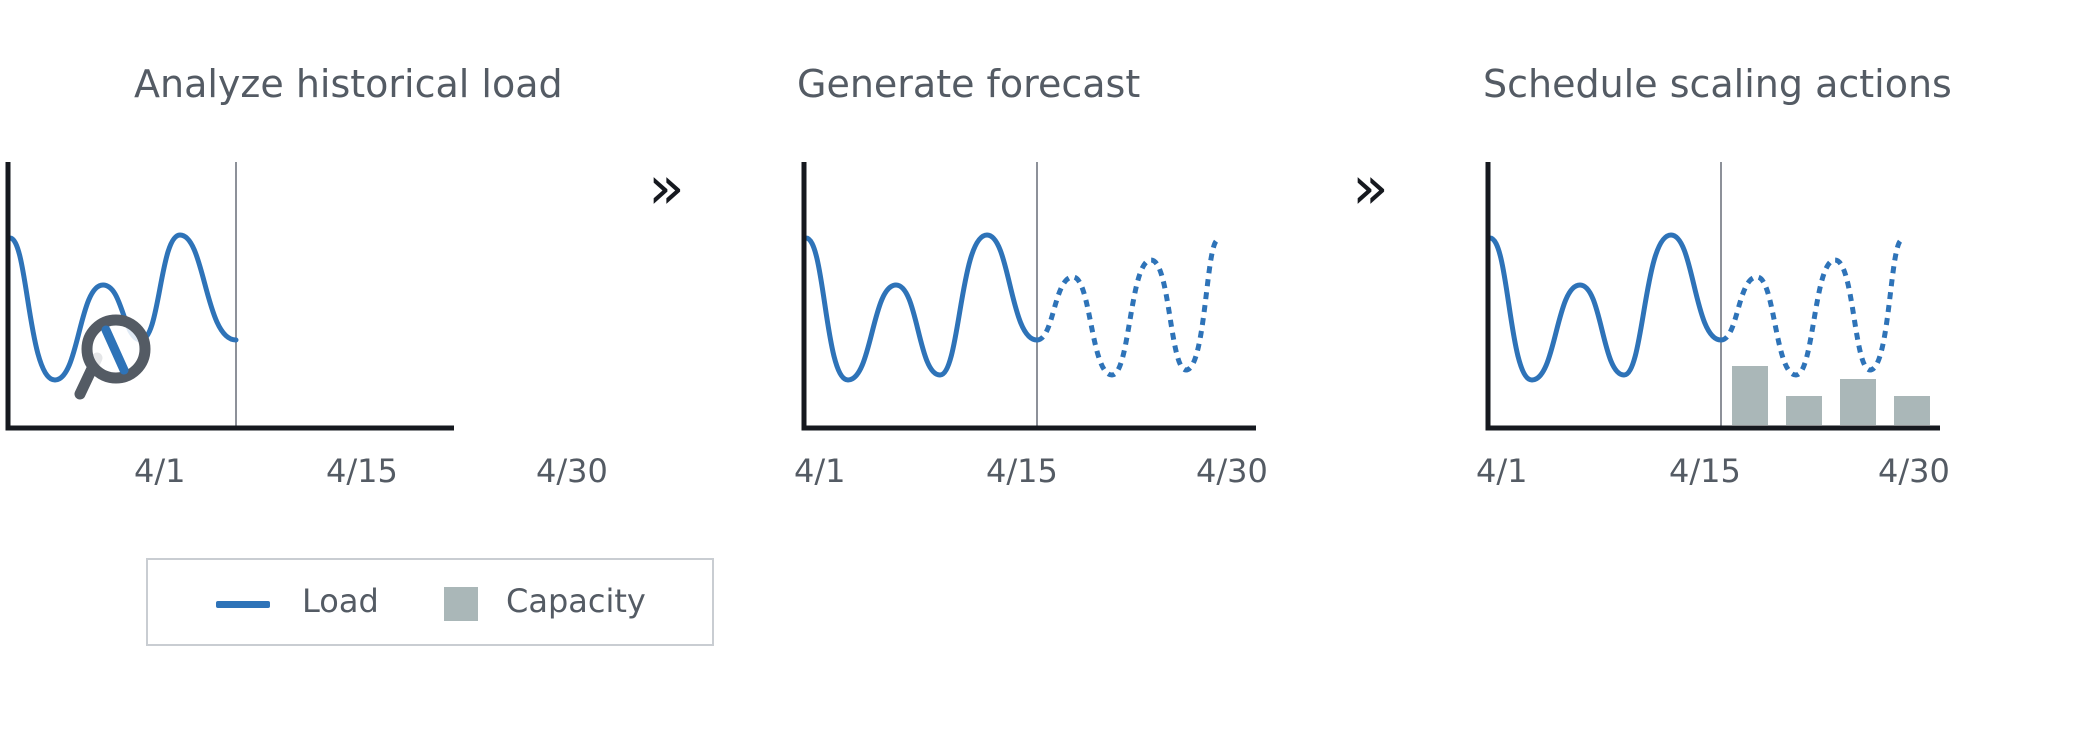 This screenshot has width=2098, height=730. What do you see at coordinates (112, 357) in the screenshot?
I see `magnifier-icon` at bounding box center [112, 357].